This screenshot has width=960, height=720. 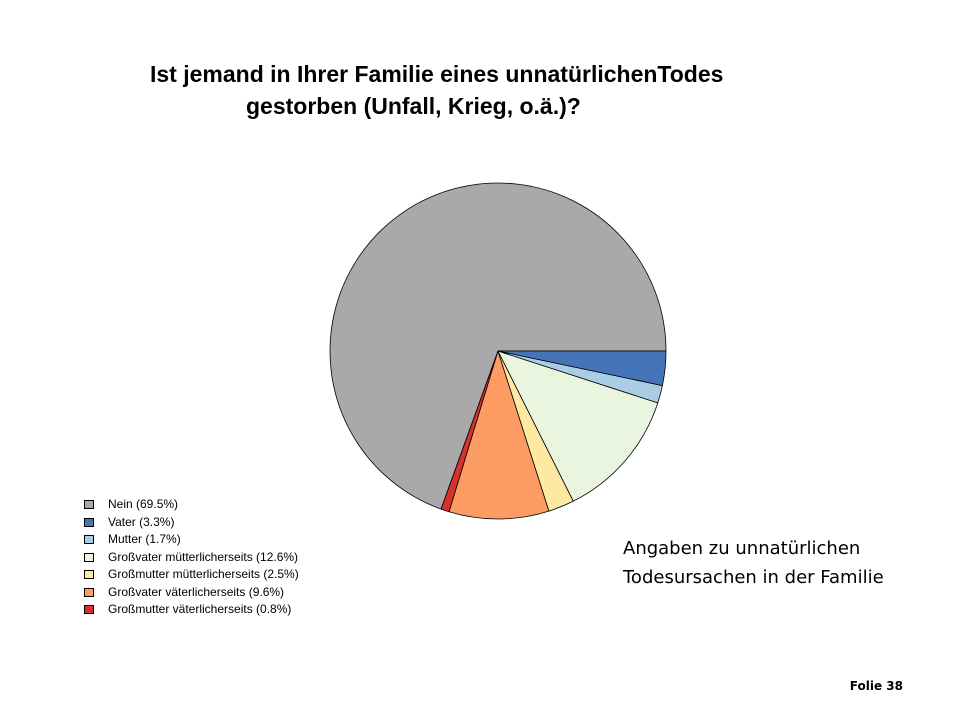 What do you see at coordinates (144, 539) in the screenshot?
I see `legend-label: Mutter (1.7%)` at bounding box center [144, 539].